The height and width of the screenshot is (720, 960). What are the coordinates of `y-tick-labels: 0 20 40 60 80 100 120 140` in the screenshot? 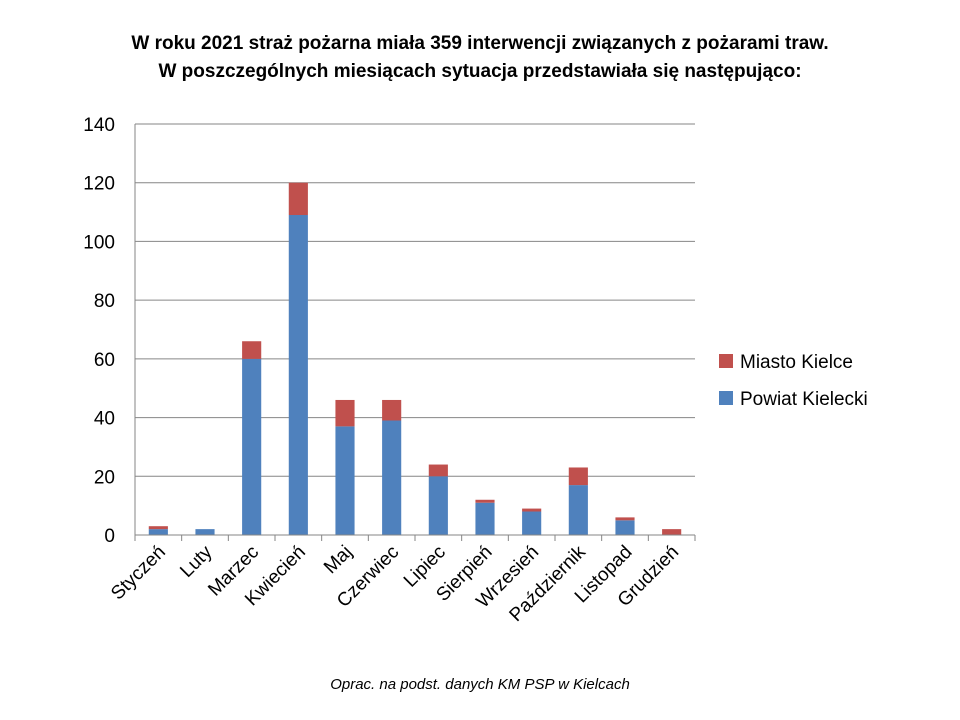 It's located at (99, 331).